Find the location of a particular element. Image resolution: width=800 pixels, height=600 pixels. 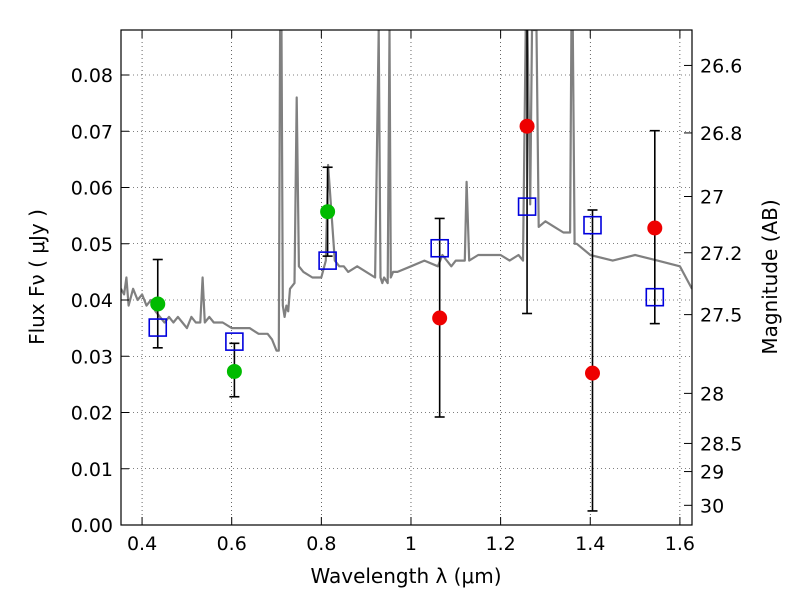

y-tick-label-2: 0.02 is located at coordinates (92, 414).